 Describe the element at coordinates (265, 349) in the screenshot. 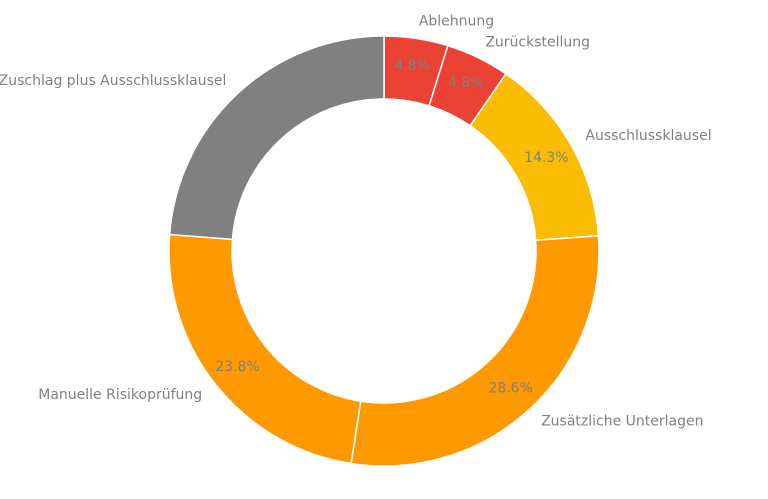

I see `slice-manuelle-risikoprufung` at that location.